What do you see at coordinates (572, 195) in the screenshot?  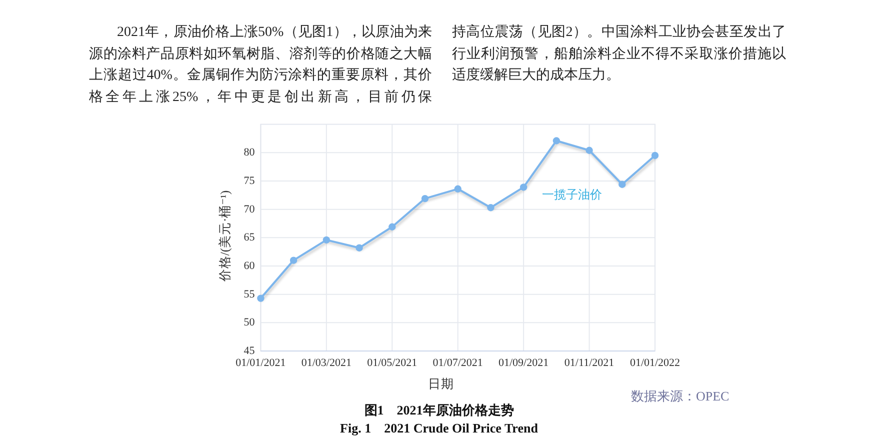 I see `series-label: 一揽子油价` at bounding box center [572, 195].